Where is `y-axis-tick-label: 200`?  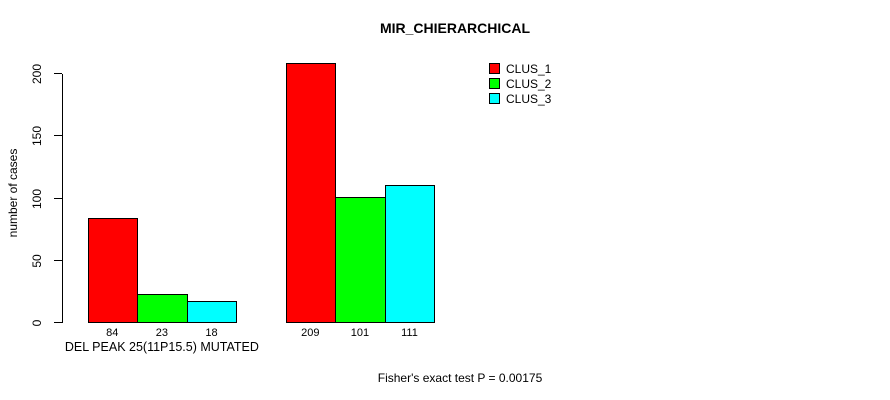 y-axis-tick-label: 200 is located at coordinates (36, 74).